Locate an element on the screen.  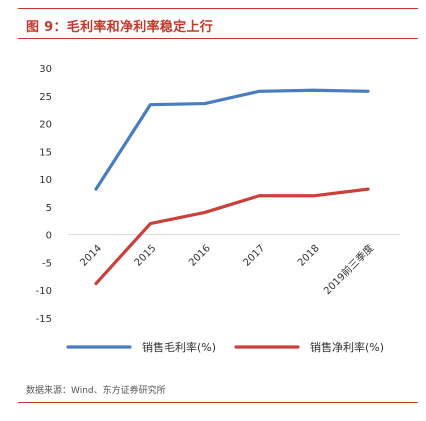
x-axis-ticks: 2014 2015 2016 2017 2018 2019前三季度 is located at coordinates (227, 269).